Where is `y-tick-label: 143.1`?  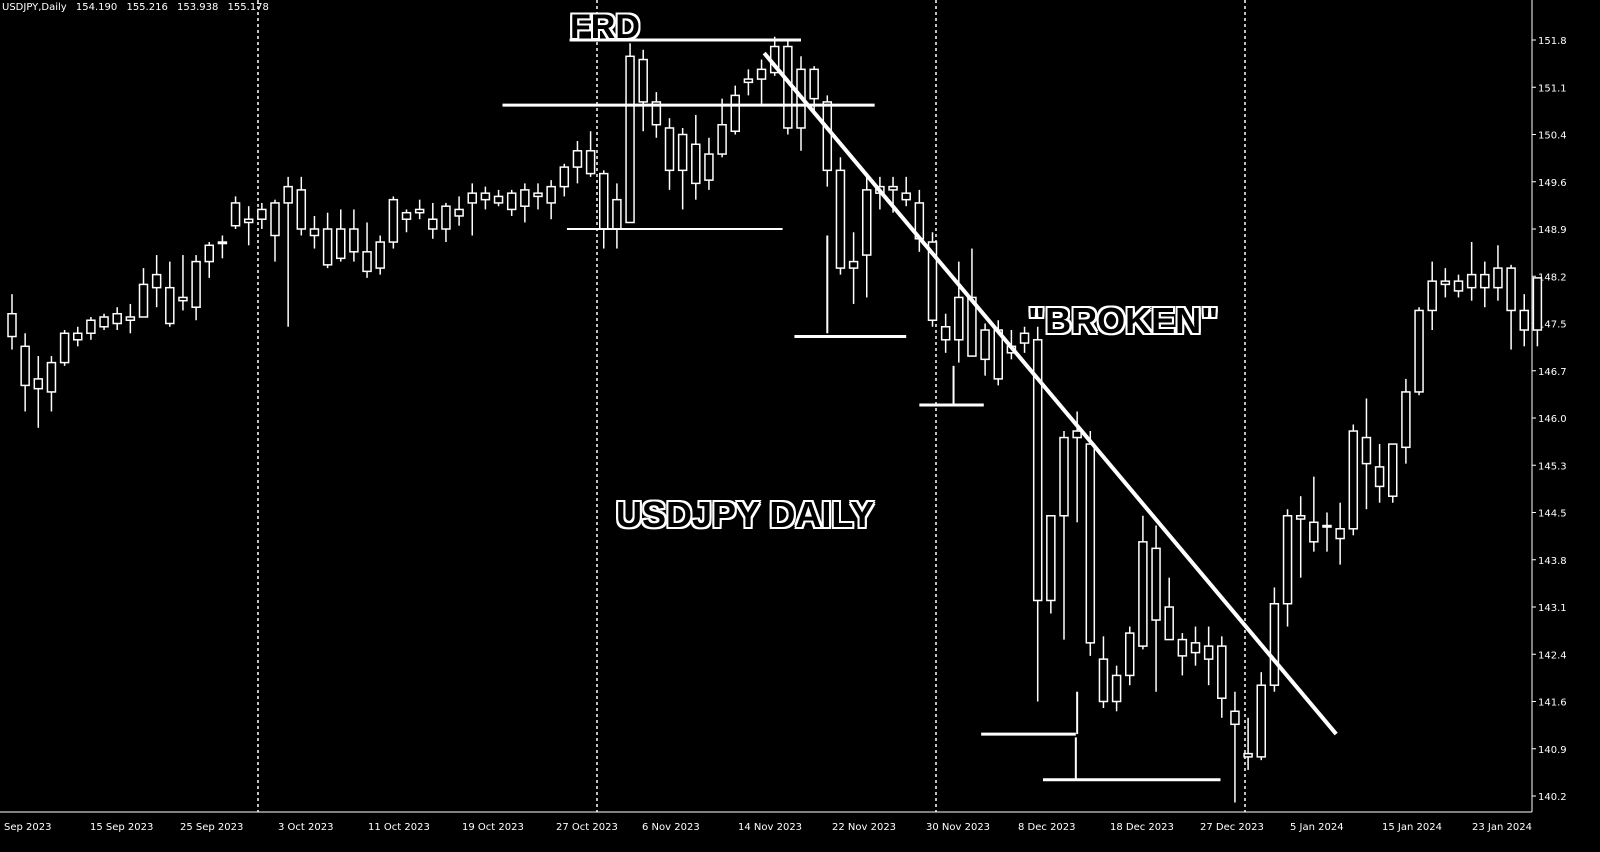
y-tick-label: 143.1 is located at coordinates (1552, 608).